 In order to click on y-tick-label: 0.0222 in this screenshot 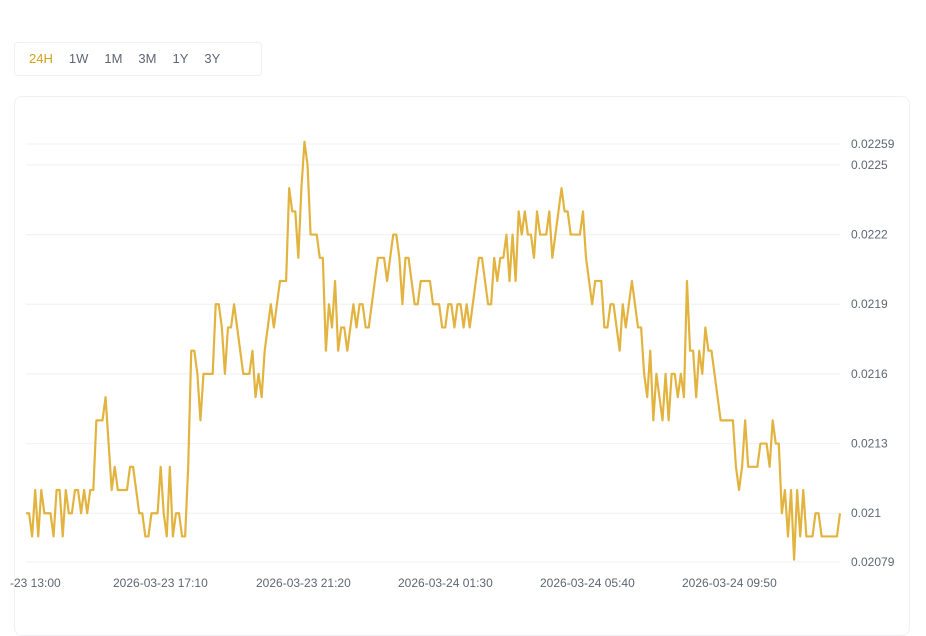, I will do `click(869, 235)`.